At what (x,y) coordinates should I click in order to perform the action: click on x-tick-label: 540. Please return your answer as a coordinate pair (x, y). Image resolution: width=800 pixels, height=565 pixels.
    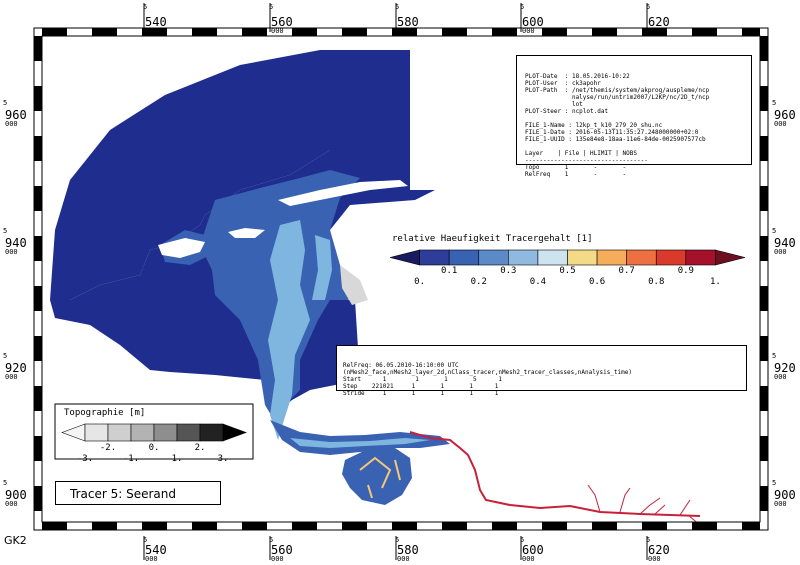
    Looking at the image, I should click on (156, 550).